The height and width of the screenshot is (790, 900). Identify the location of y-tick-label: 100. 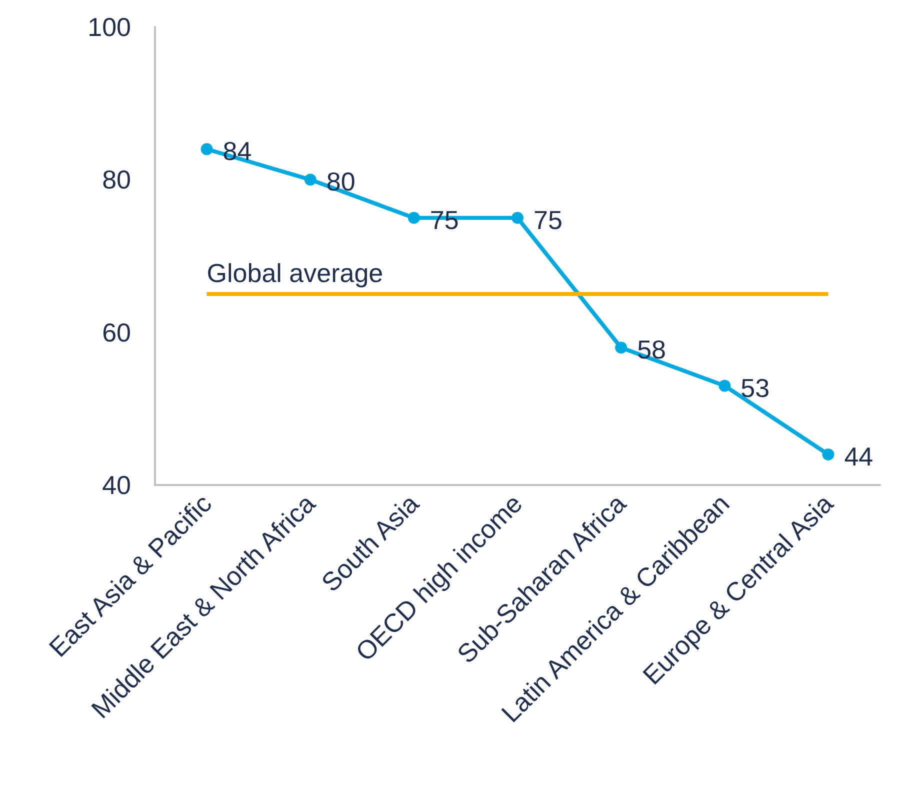
(109, 27).